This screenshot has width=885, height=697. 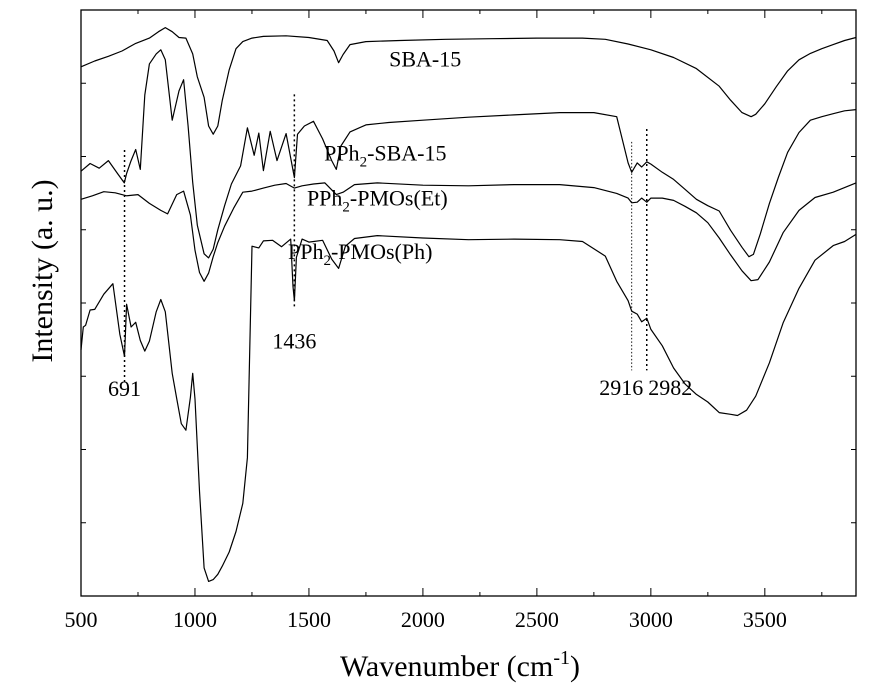 I want to click on series-label-1: SBA-15, so click(x=425, y=58).